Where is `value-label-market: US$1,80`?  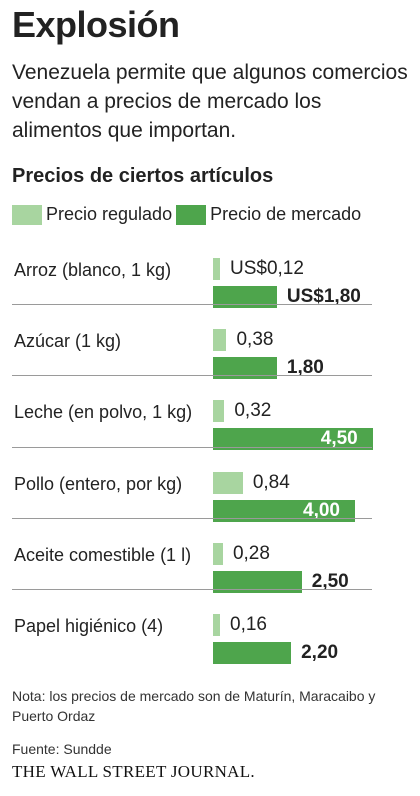 value-label-market: US$1,80 is located at coordinates (323, 296).